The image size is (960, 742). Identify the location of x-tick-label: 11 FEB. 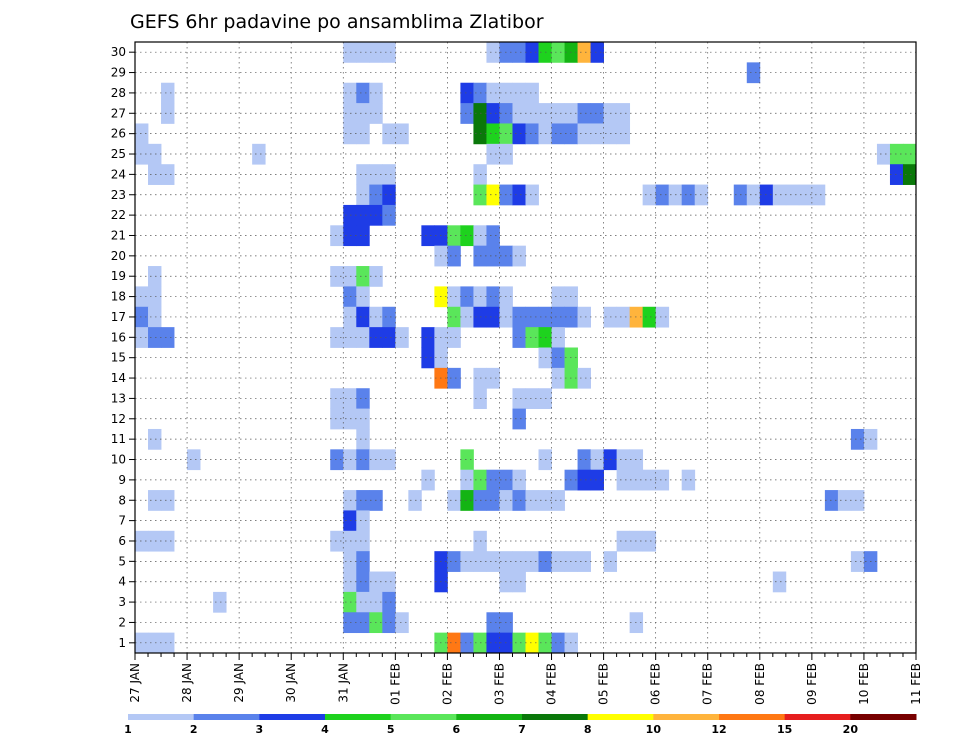
(916, 684).